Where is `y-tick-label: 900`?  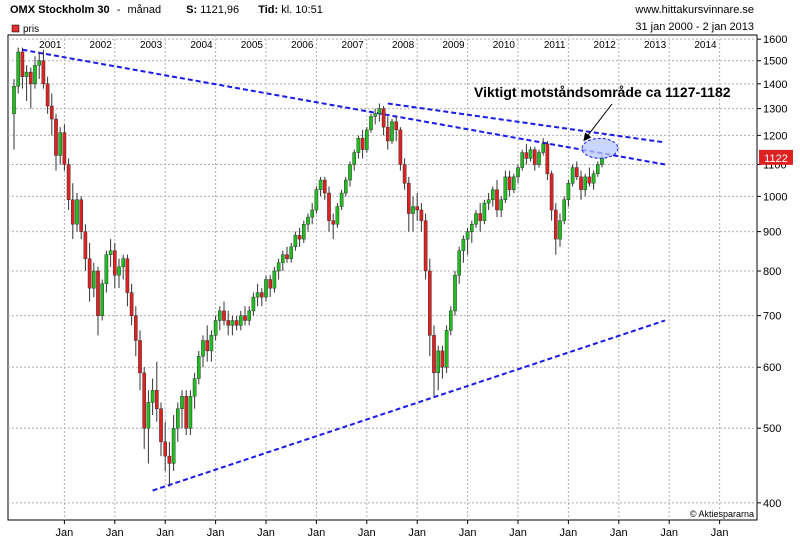
y-tick-label: 900 is located at coordinates (772, 233).